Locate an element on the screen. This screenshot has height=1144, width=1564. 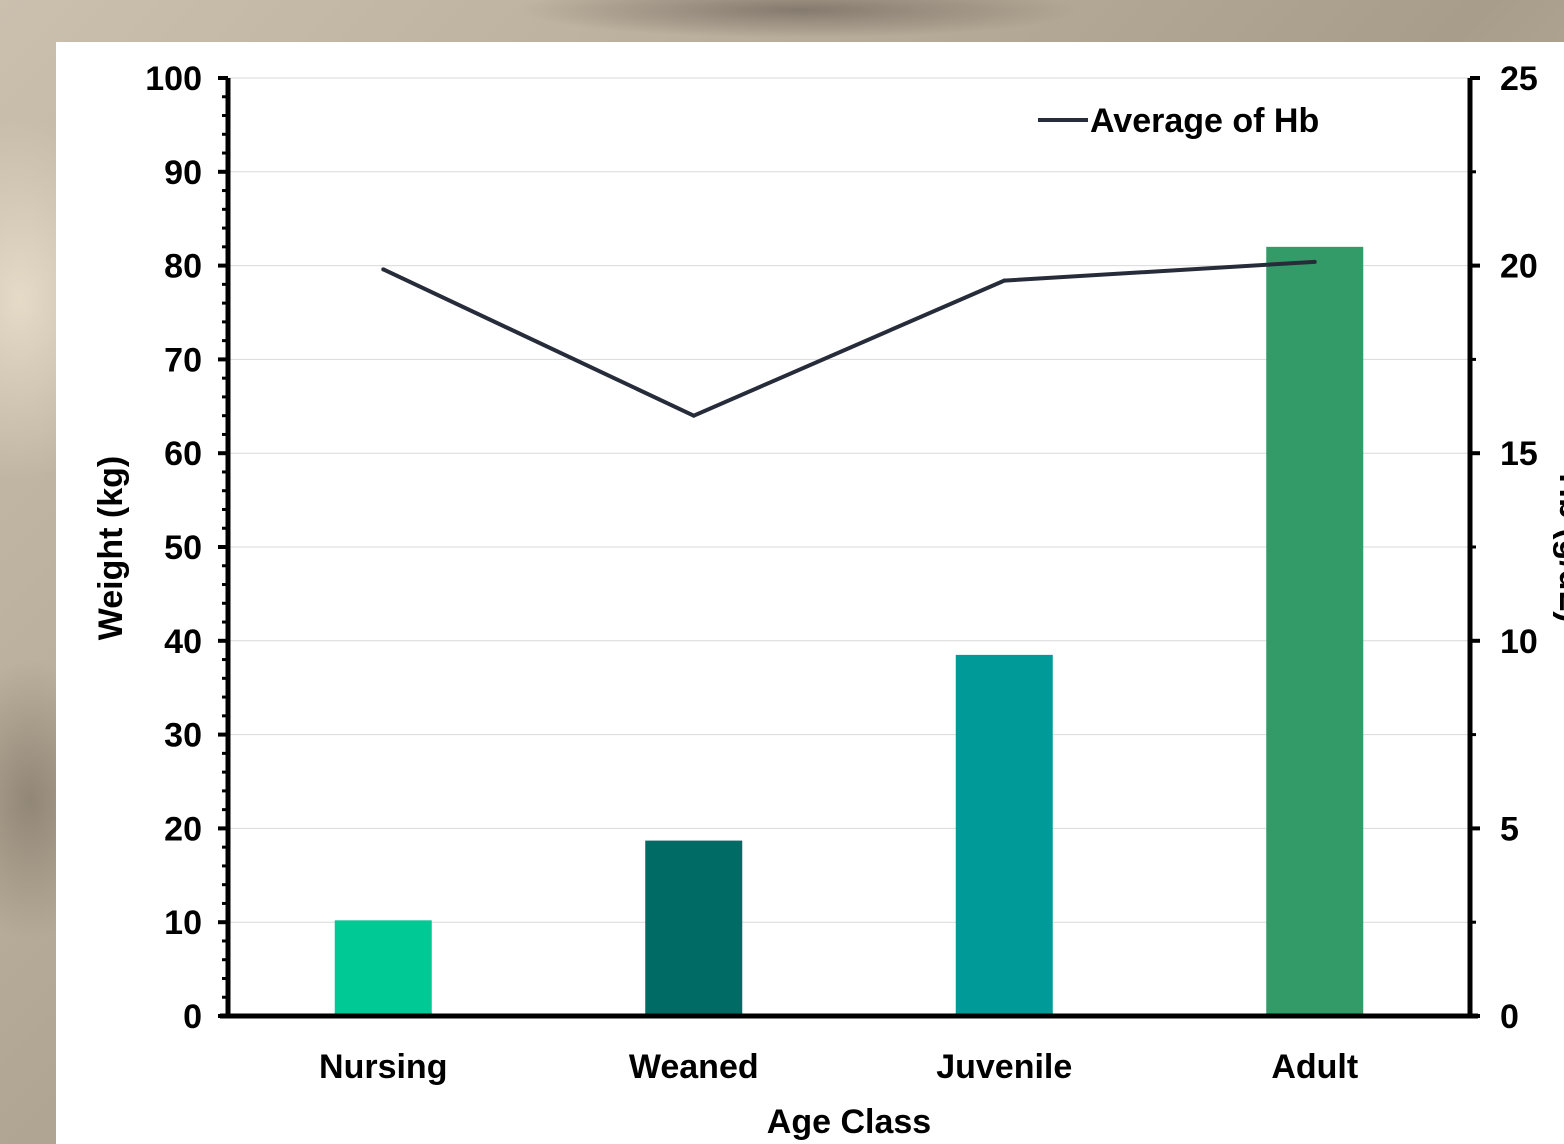
y-tick-label: 60 is located at coordinates (183, 454).